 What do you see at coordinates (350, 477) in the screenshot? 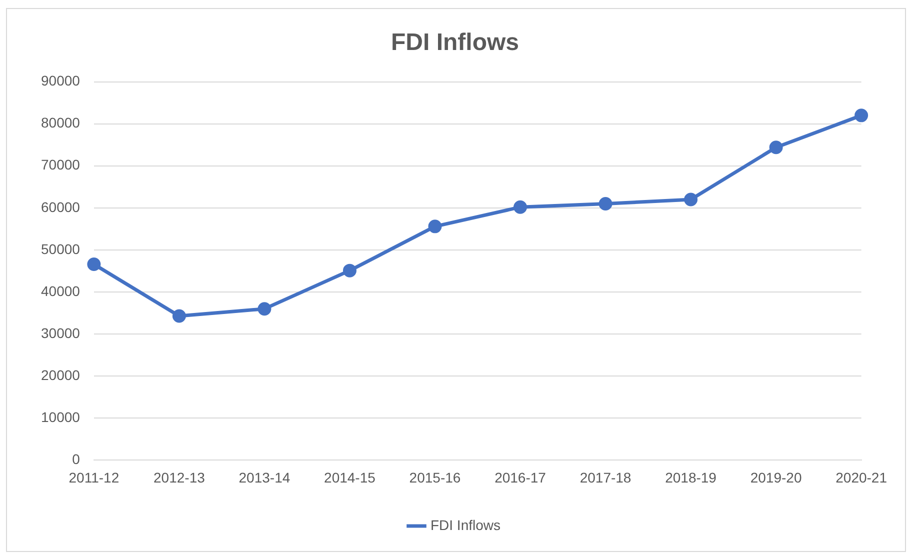
I see `x-tick-label: 2014-15` at bounding box center [350, 477].